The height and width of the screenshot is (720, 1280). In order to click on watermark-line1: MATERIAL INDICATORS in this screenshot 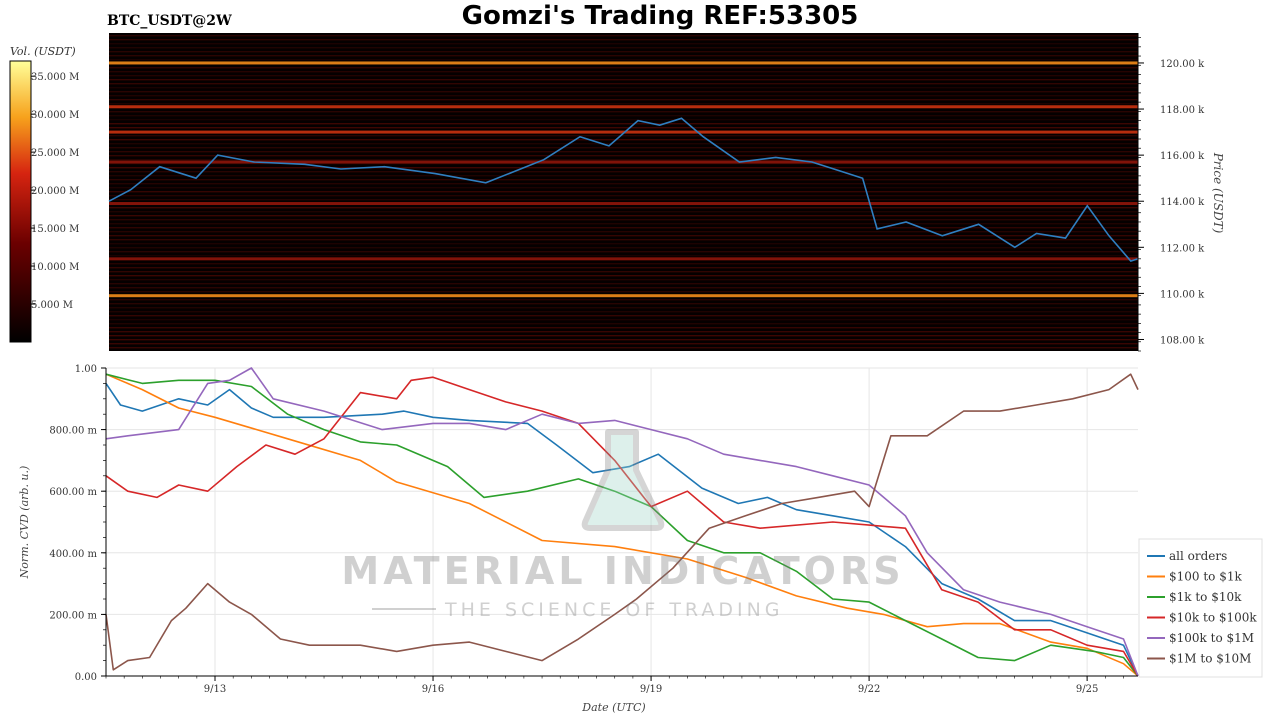, I will do `click(622, 571)`.